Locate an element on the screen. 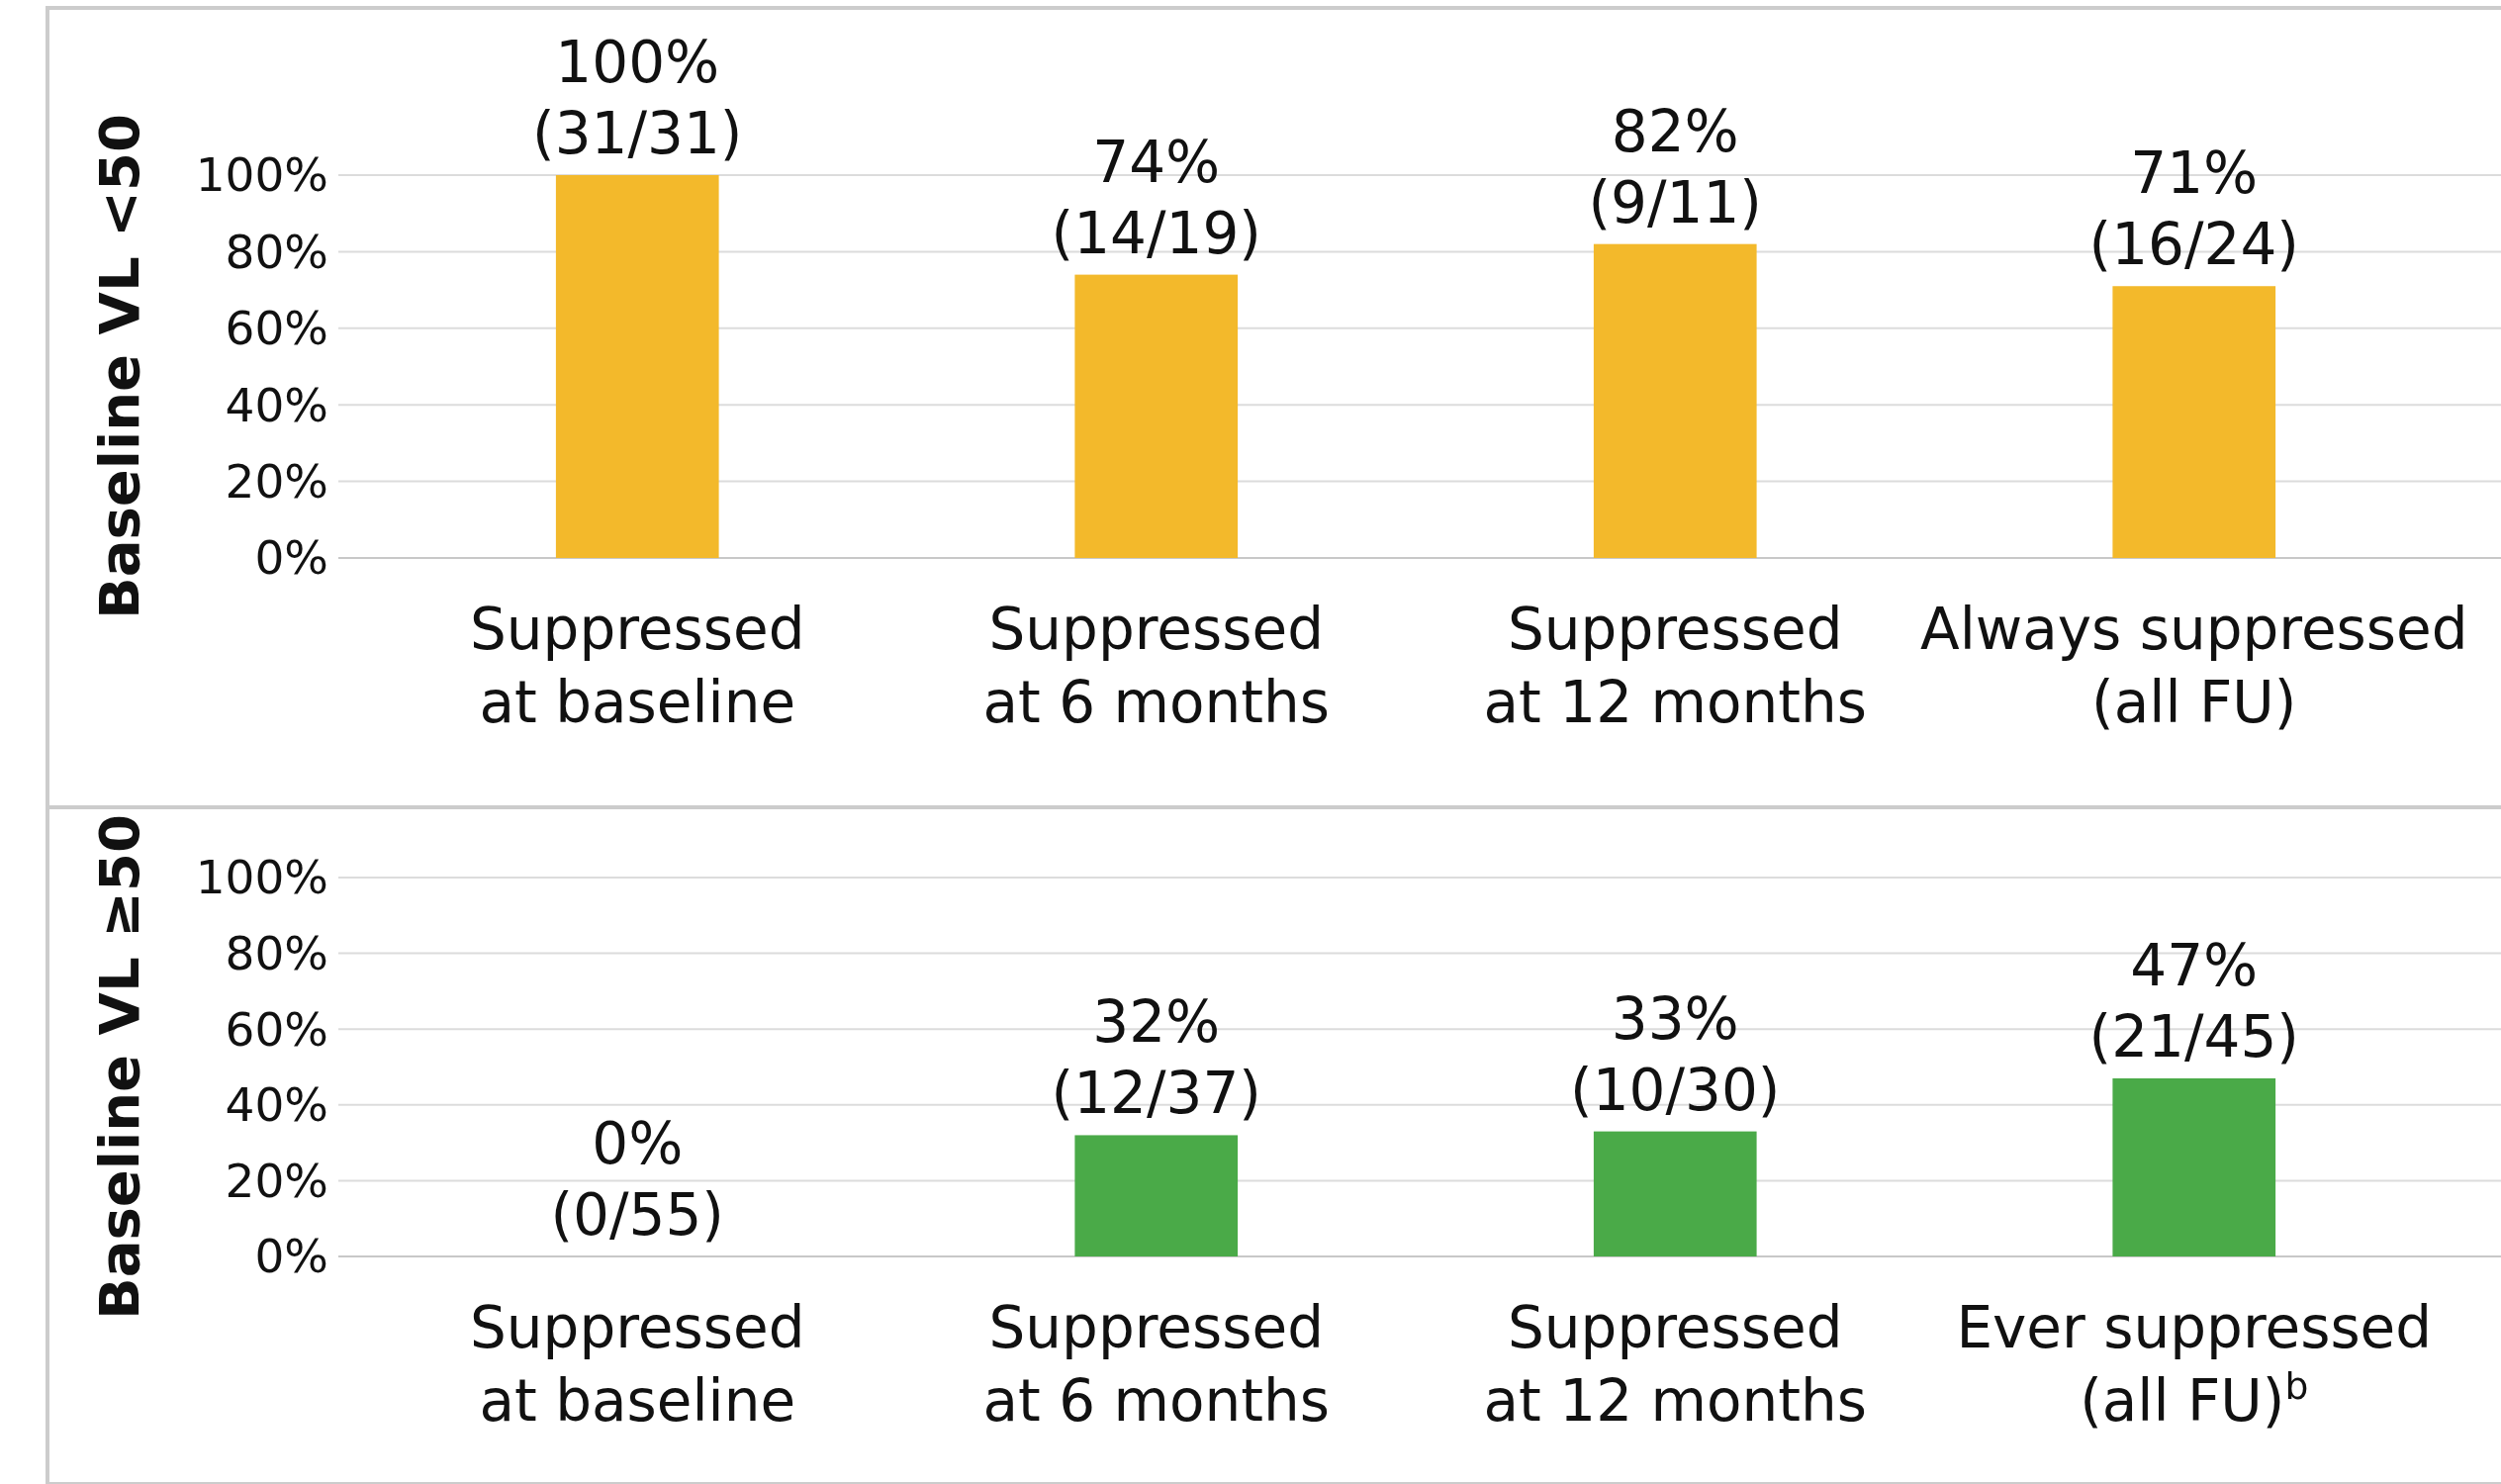 Image resolution: width=2501 pixels, height=1484 pixels. x-tick-label: Always suppressed (all FU) is located at coordinates (2193, 666).